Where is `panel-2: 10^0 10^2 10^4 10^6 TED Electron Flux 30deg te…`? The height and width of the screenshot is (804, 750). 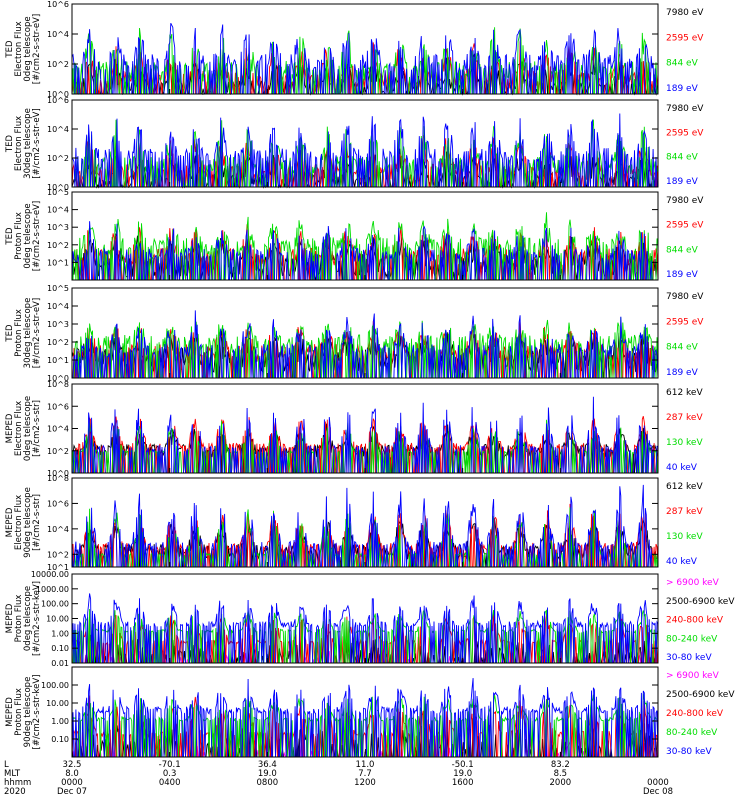 panel-2: 10^0 10^2 10^4 10^6 TED Electron Flux 30deg te… is located at coordinates (354, 144).